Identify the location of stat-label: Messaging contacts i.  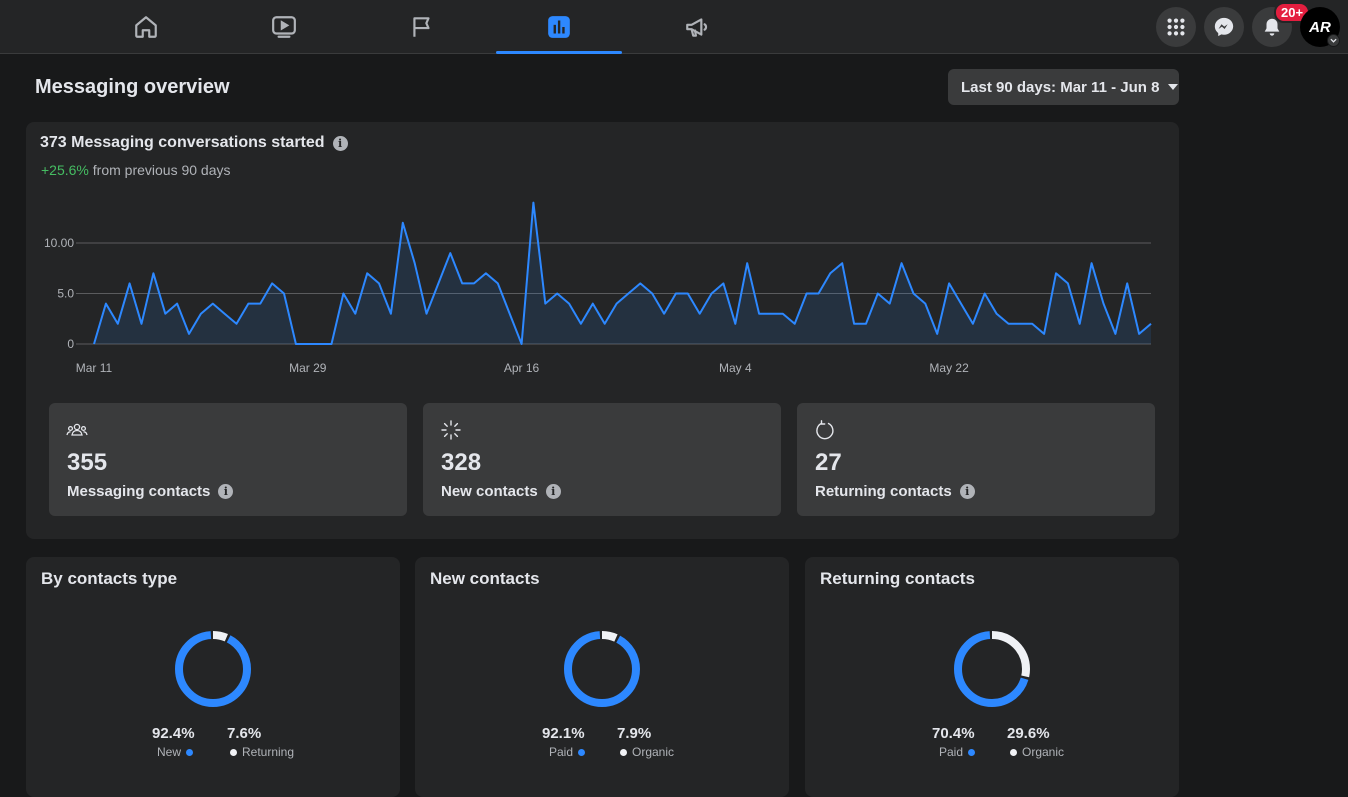
(150, 491).